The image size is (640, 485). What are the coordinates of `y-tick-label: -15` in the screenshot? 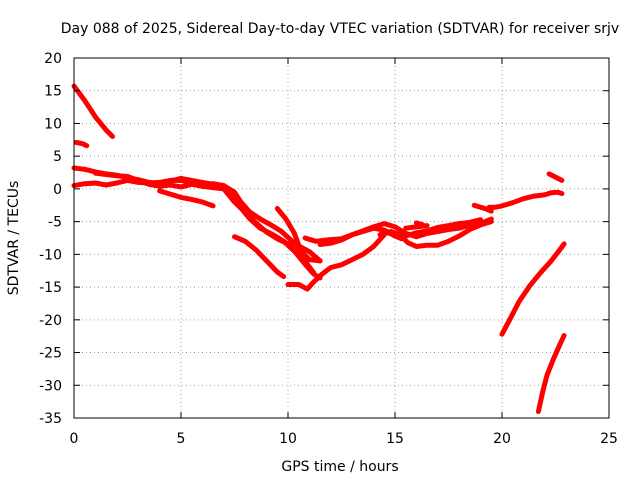 It's located at (50, 288).